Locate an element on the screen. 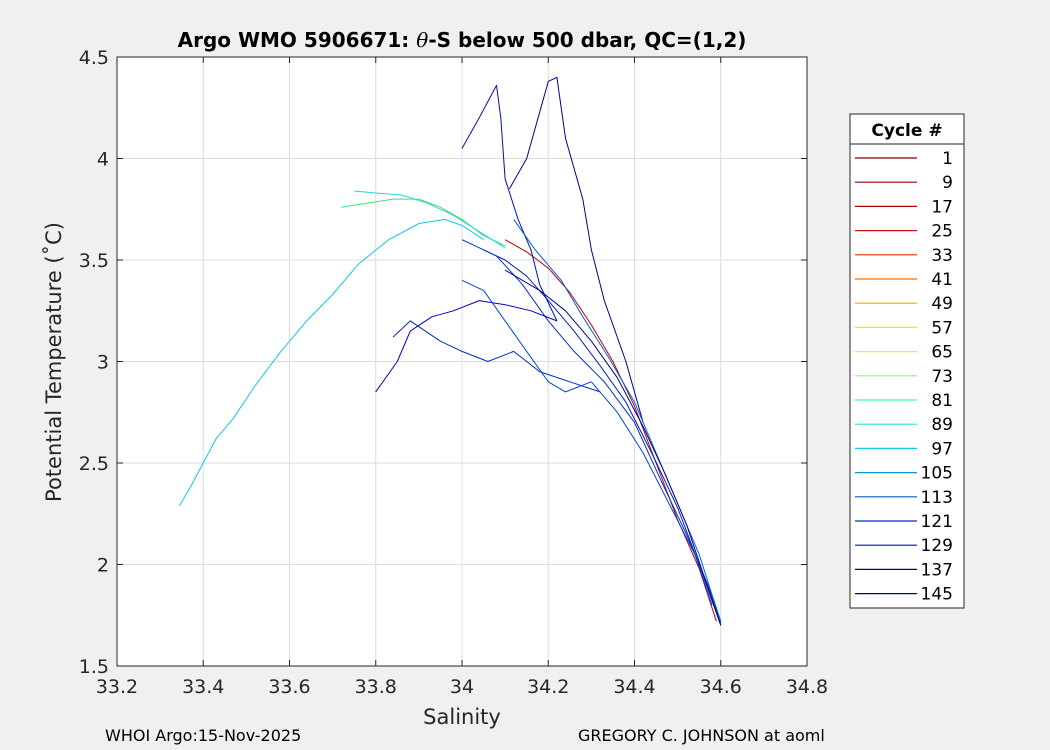 Image resolution: width=1050 pixels, height=750 pixels. legend-label-145: 145 is located at coordinates (937, 595).